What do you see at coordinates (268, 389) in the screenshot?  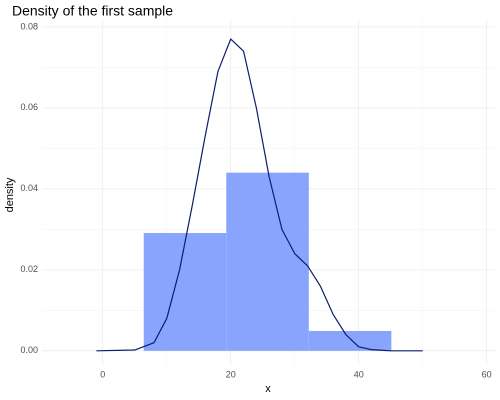 I see `x-axis-title: x` at bounding box center [268, 389].